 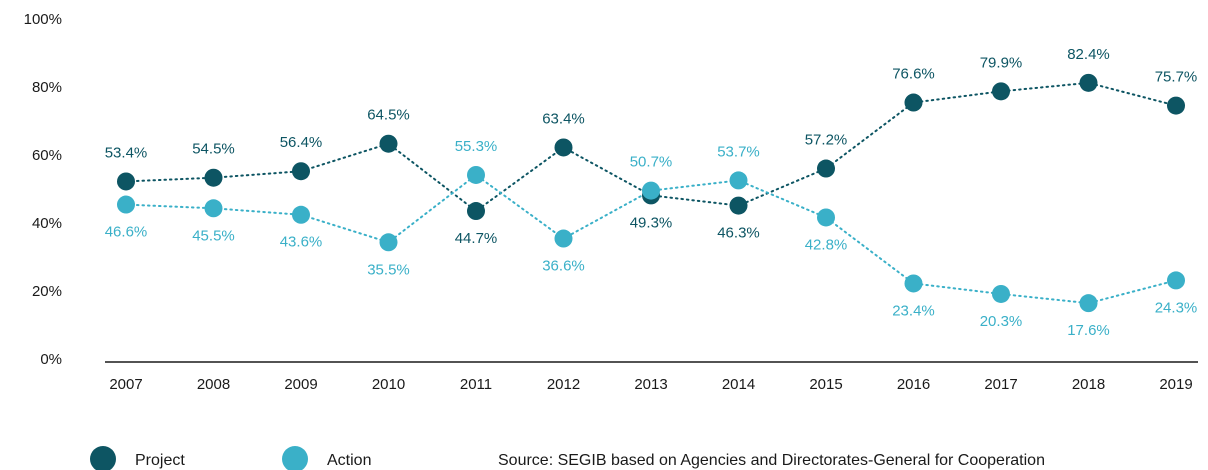 I want to click on y-tick-label: 0%, so click(x=51, y=359).